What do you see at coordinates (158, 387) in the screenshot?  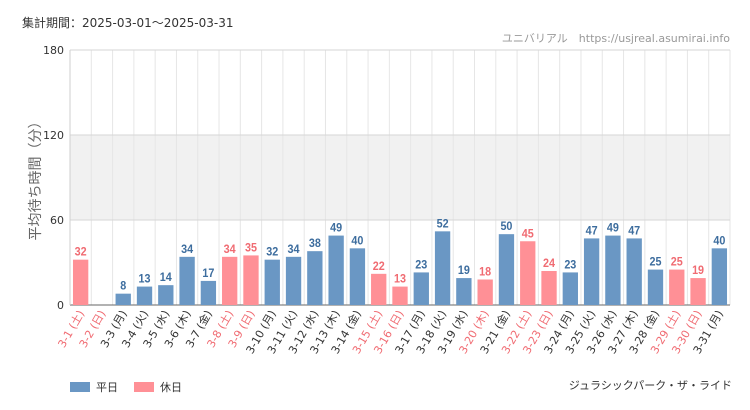 I see `legend-holiday: 休日` at bounding box center [158, 387].